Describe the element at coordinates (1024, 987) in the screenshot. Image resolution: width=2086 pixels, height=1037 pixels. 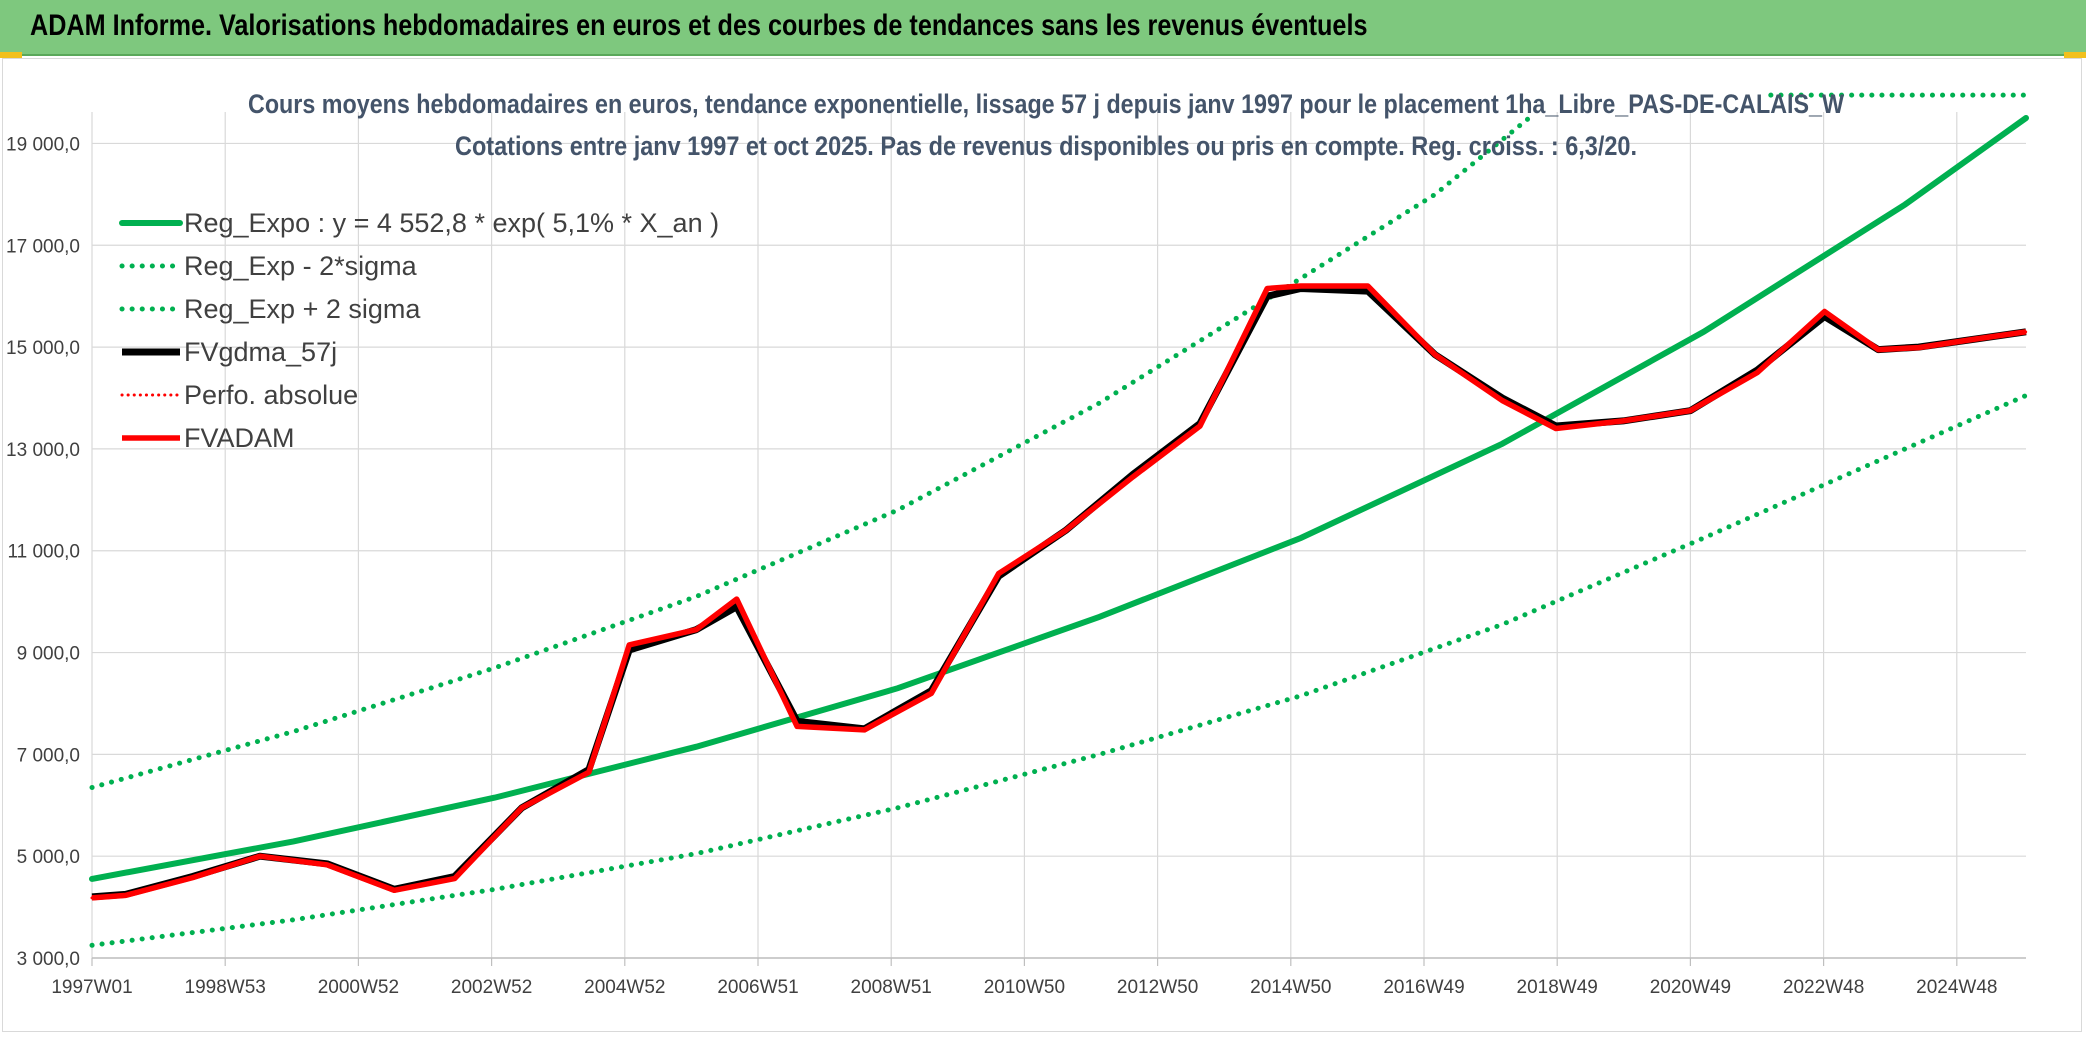
I see `x-tick-label: 2010W50` at that location.